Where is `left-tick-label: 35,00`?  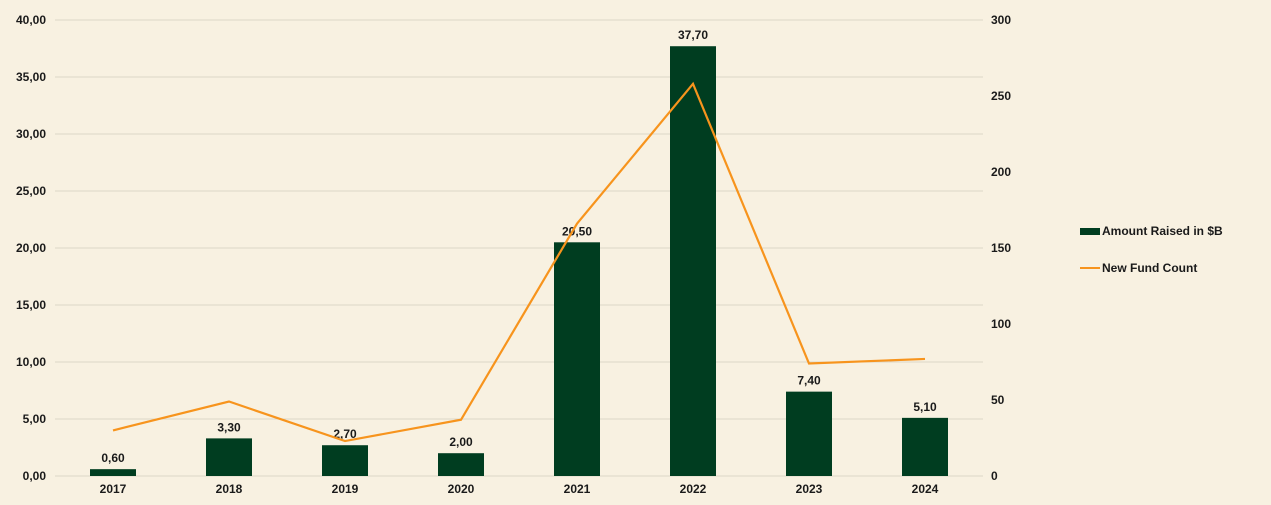 left-tick-label: 35,00 is located at coordinates (31, 77).